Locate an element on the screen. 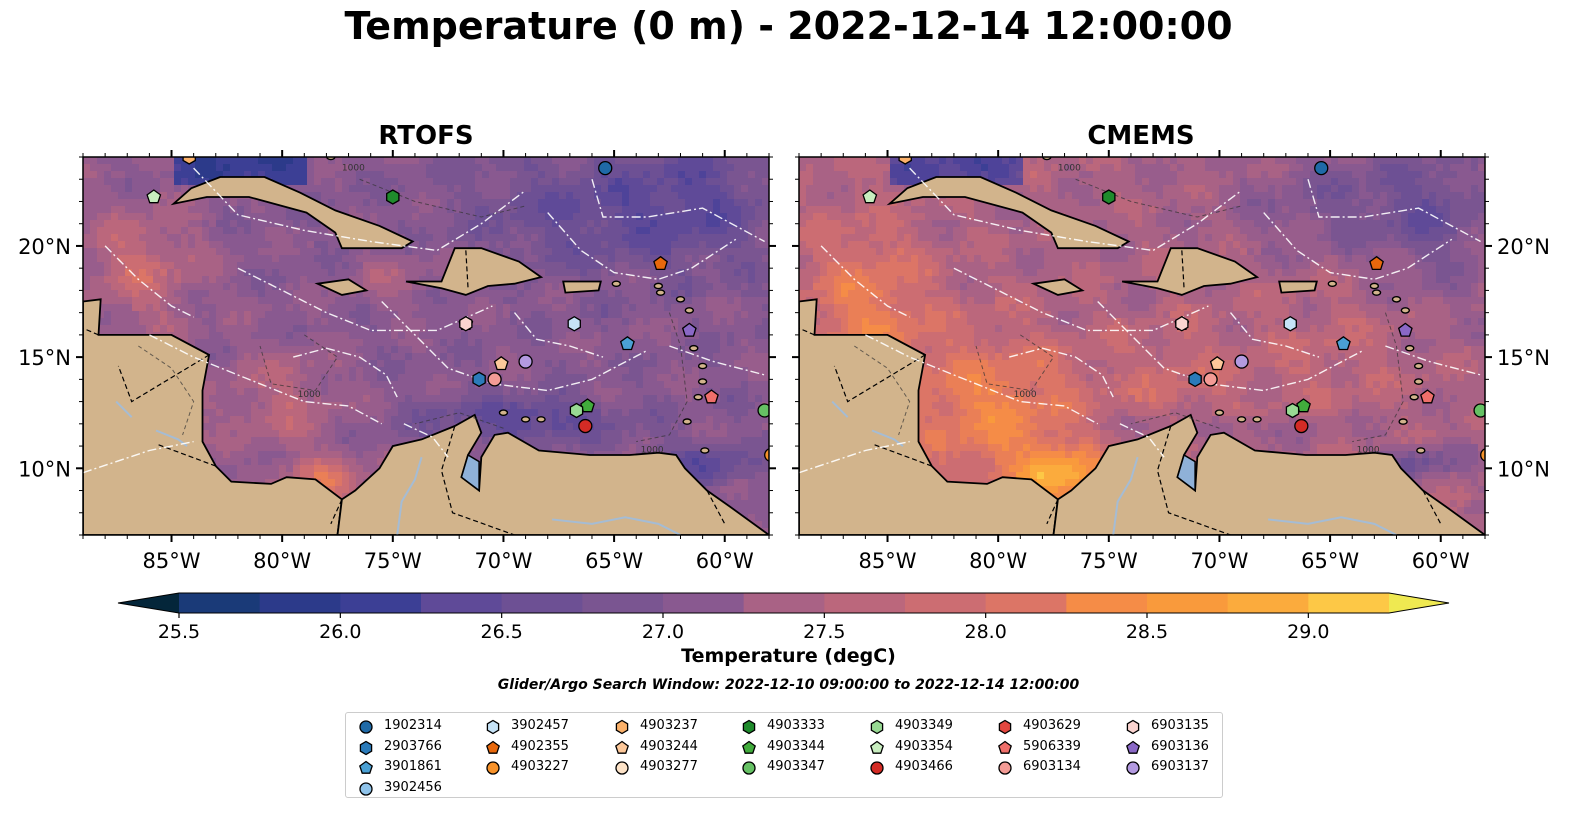 Image resolution: width=1577 pixels, height=827 pixels. colorbar-tick-label: 26.0 is located at coordinates (340, 632).